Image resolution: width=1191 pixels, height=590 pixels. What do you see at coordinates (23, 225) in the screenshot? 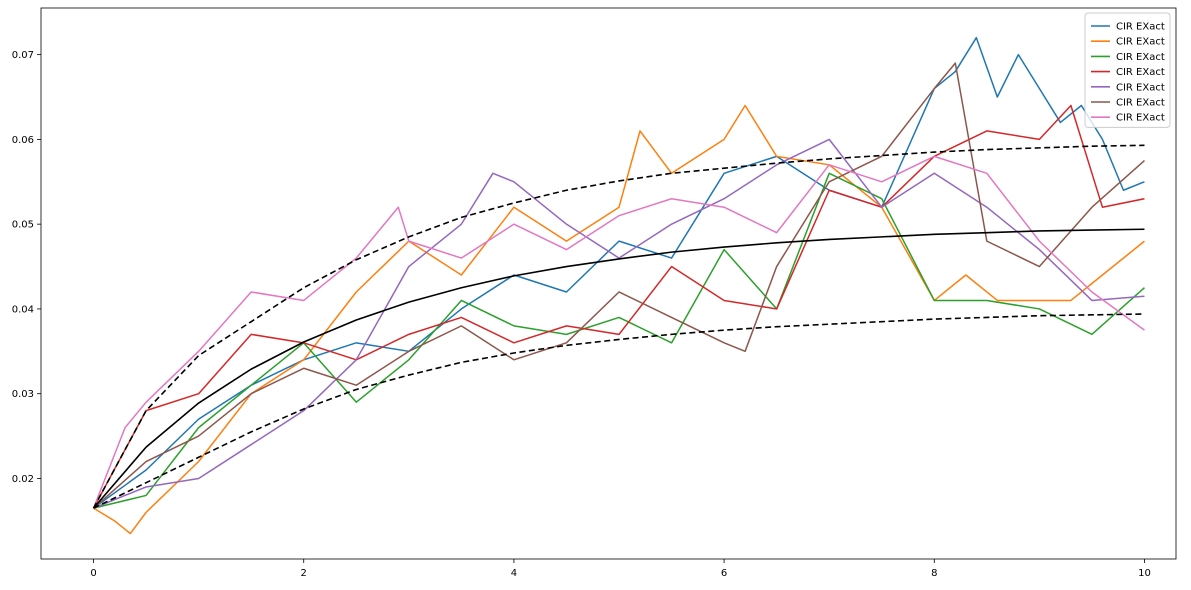
I see `y-tick-label-3: 0.05` at bounding box center [23, 225].